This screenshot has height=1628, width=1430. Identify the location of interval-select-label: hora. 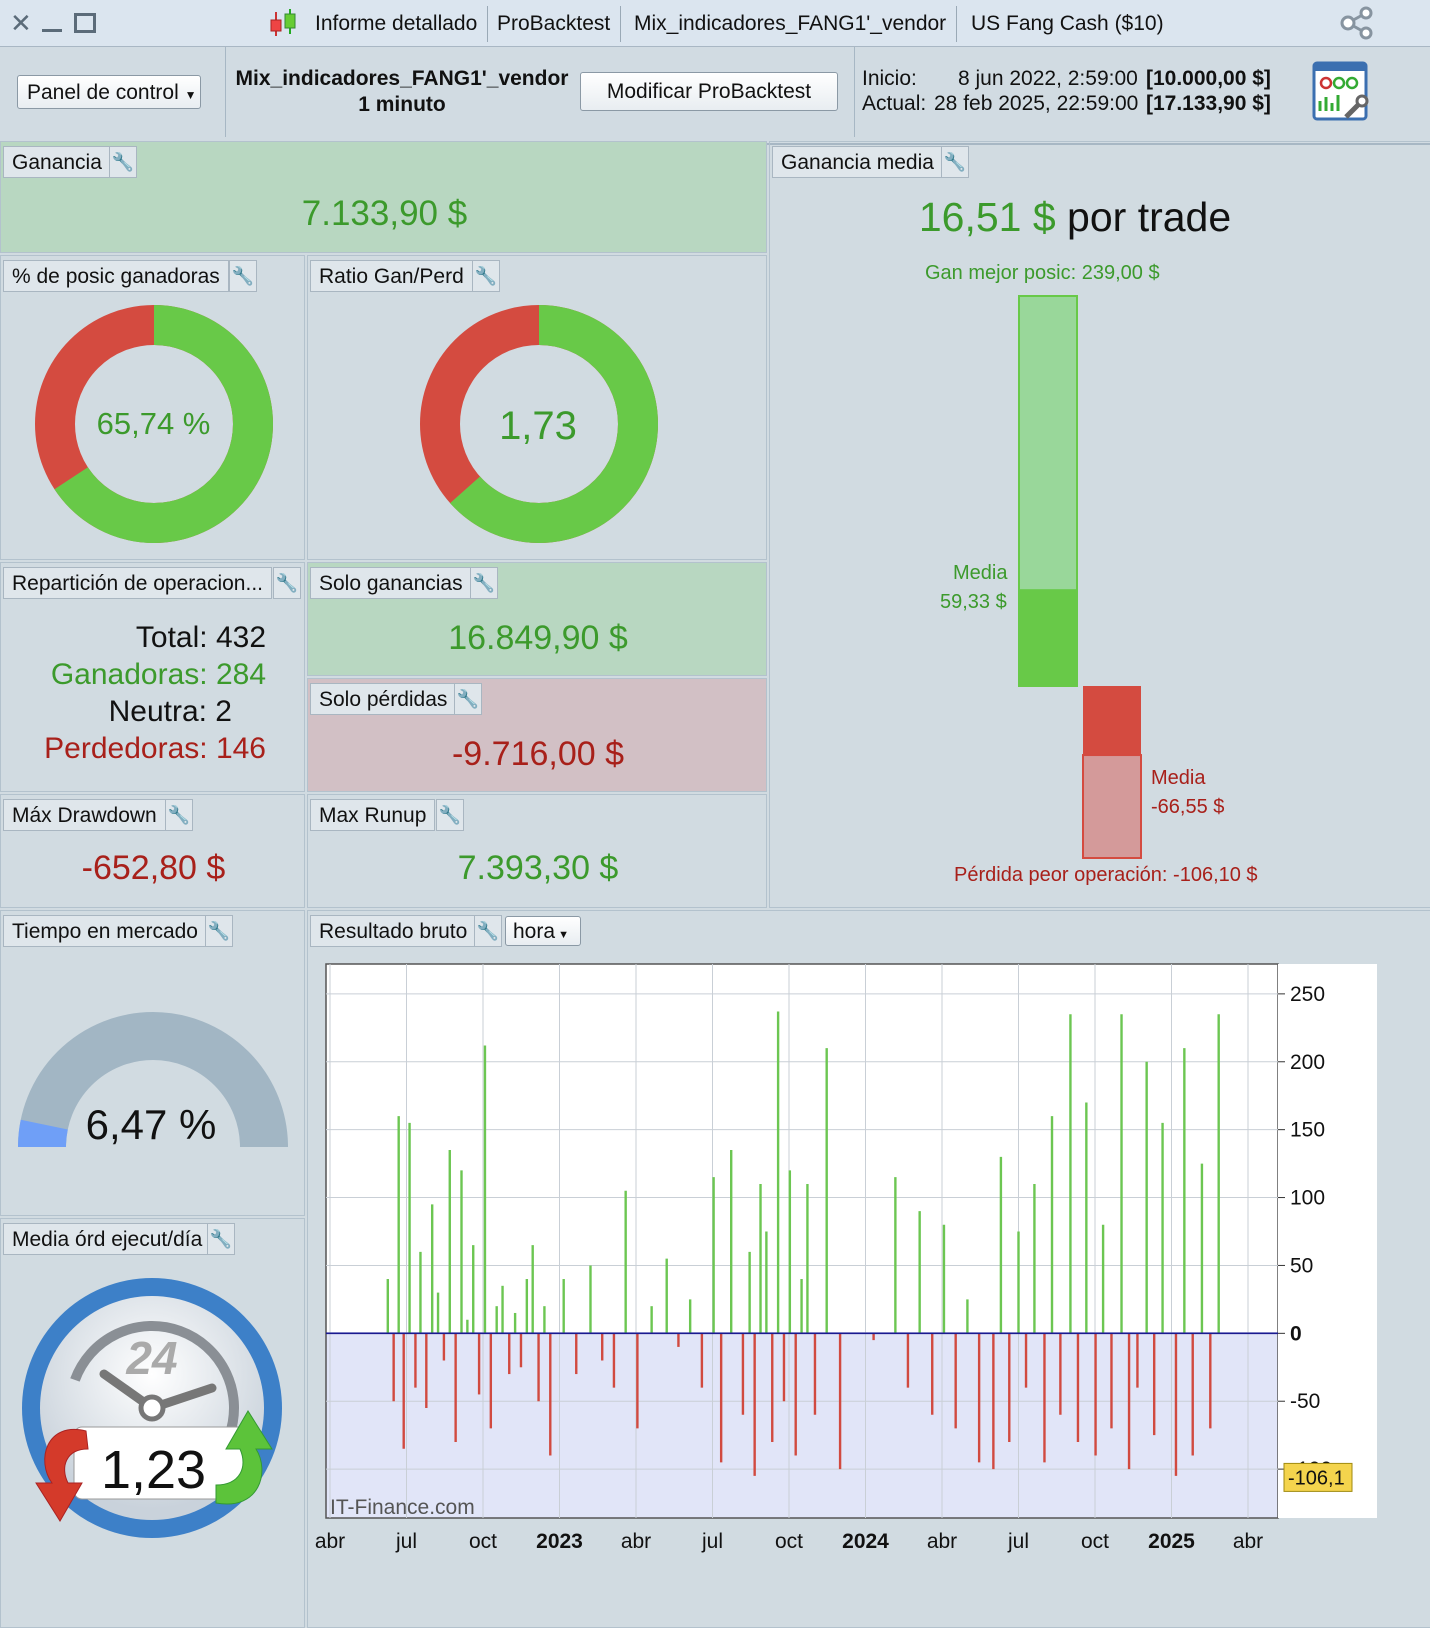
(534, 931).